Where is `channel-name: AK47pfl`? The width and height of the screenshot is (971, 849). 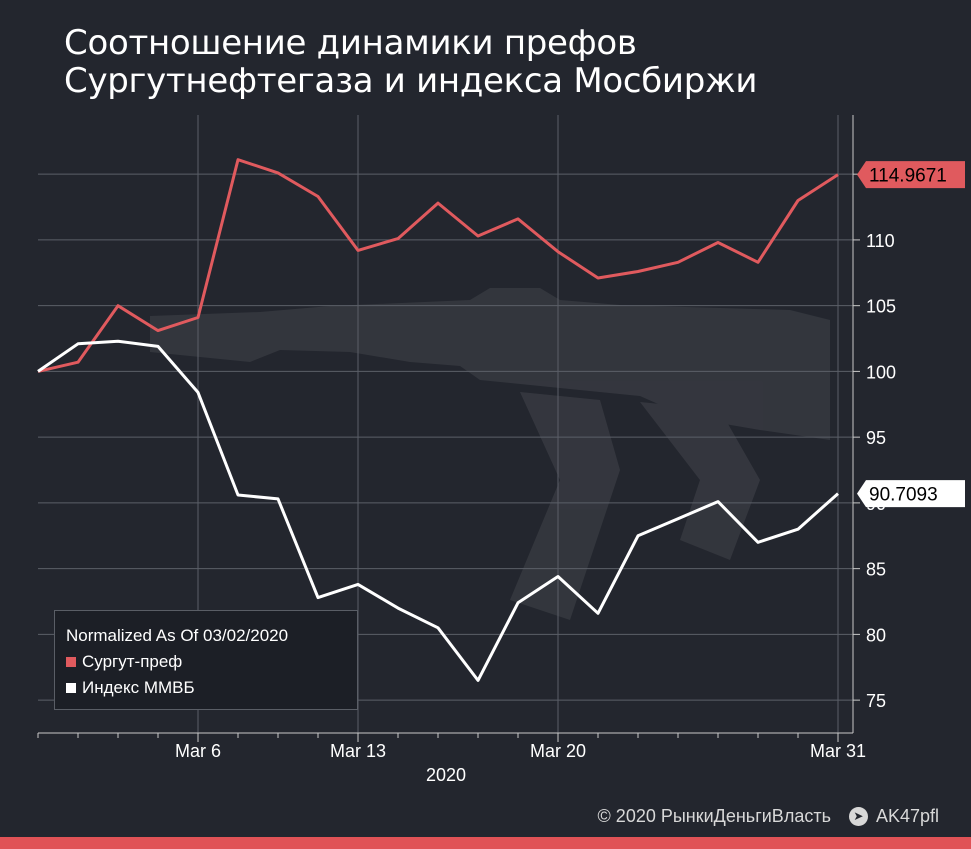
channel-name: AK47pfl is located at coordinates (907, 816).